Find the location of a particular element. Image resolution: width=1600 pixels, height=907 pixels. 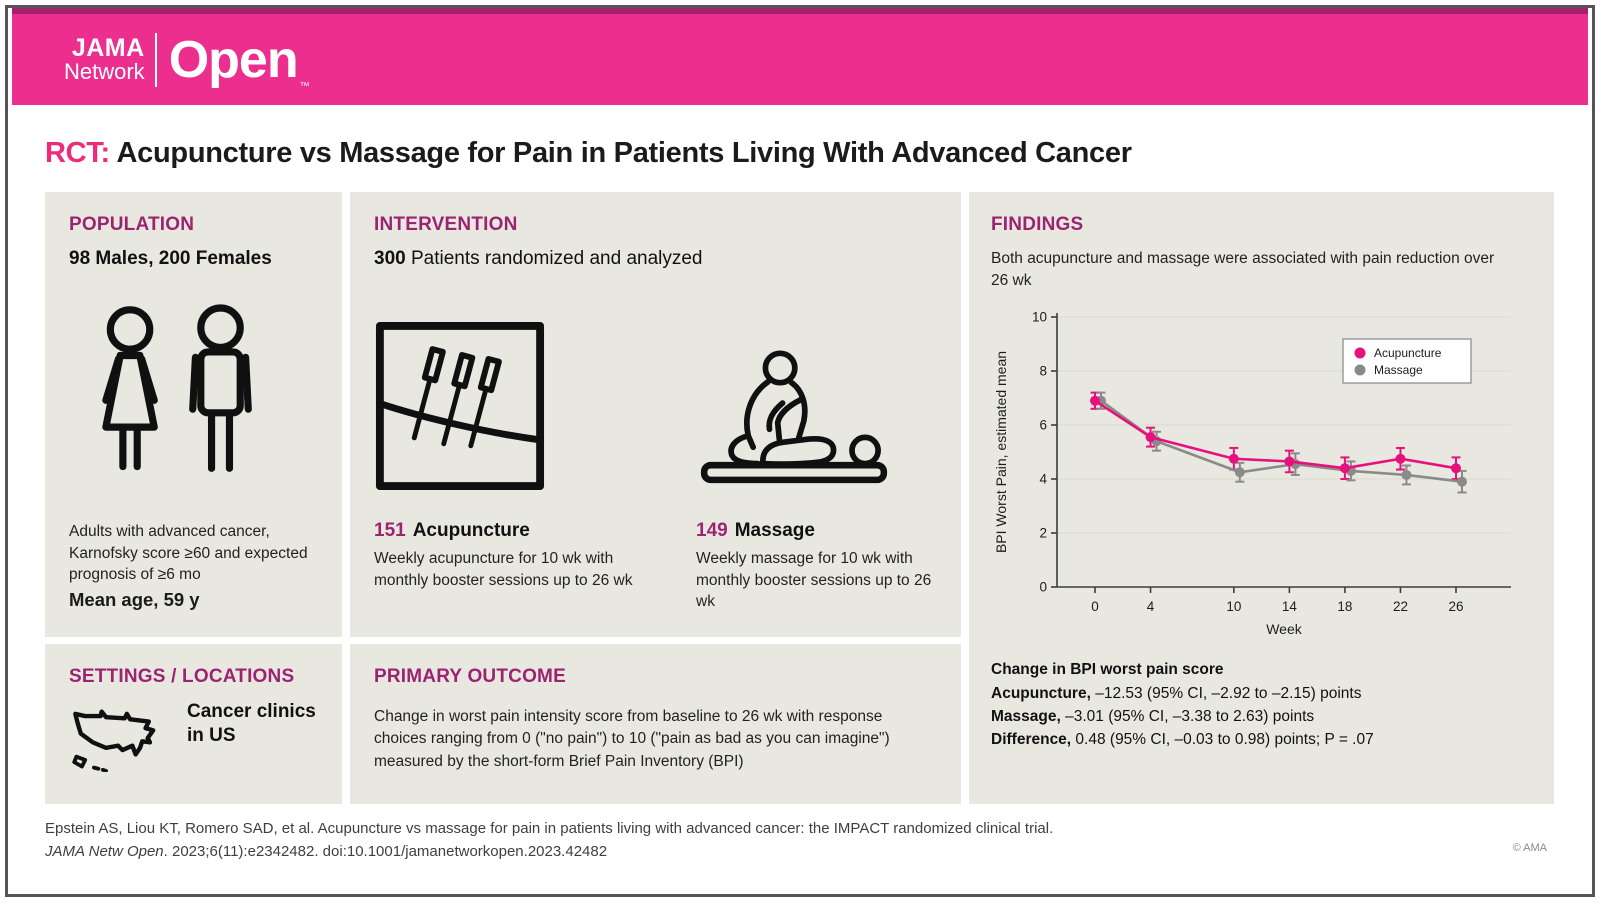

brand-bar: JAMA Network Open ™ is located at coordinates (800, 56).